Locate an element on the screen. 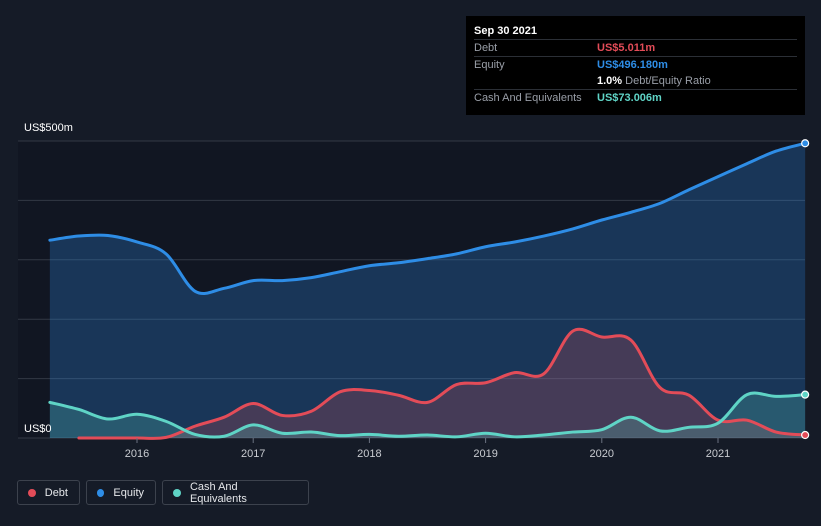  x-tick-label: 2019 is located at coordinates (485, 454).